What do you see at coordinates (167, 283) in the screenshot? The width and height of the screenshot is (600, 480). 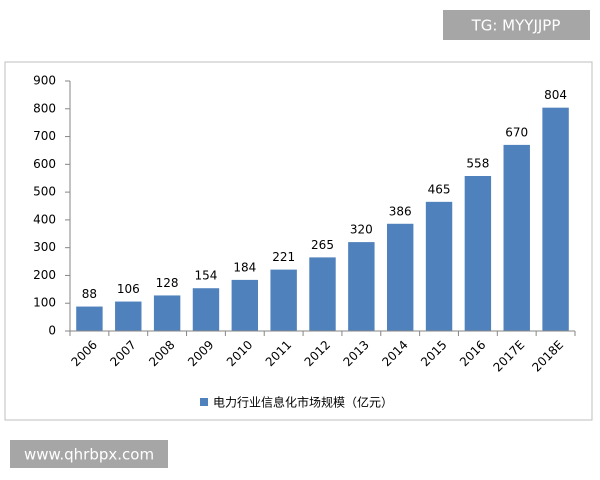 I see `data-label: 128` at bounding box center [167, 283].